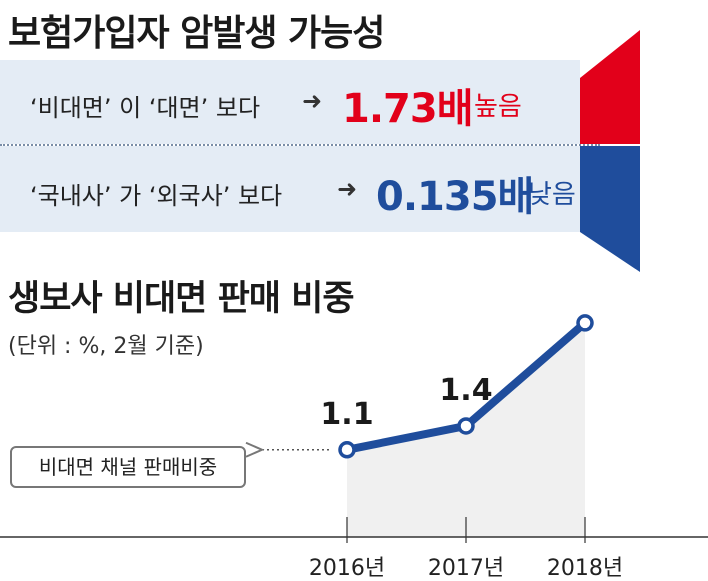 The height and width of the screenshot is (581, 708). I want to click on comparison-result-1: 높음, so click(498, 107).